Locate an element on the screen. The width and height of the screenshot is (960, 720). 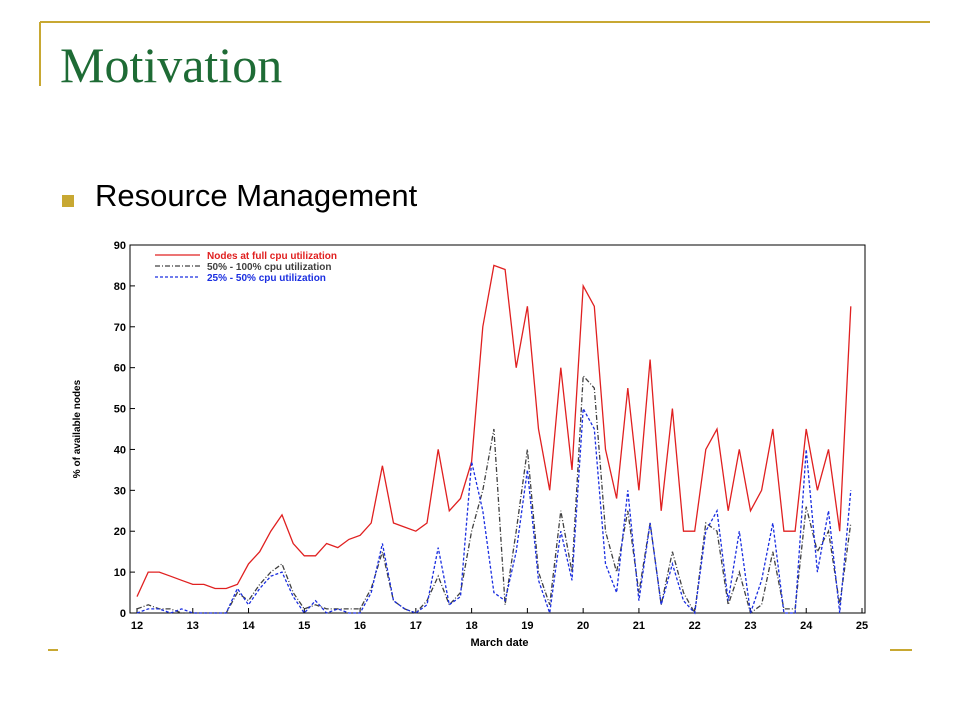
x-tick-label: 19 is located at coordinates (527, 626).